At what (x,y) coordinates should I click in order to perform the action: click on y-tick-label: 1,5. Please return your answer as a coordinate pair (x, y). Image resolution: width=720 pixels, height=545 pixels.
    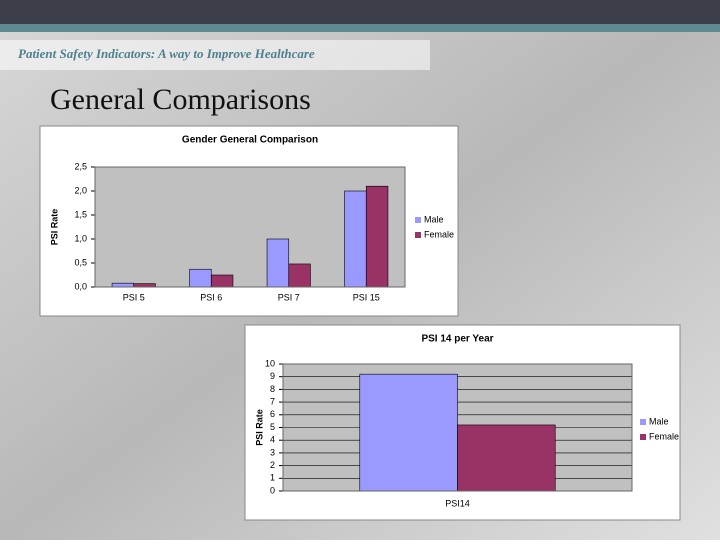
    Looking at the image, I should click on (80, 214).